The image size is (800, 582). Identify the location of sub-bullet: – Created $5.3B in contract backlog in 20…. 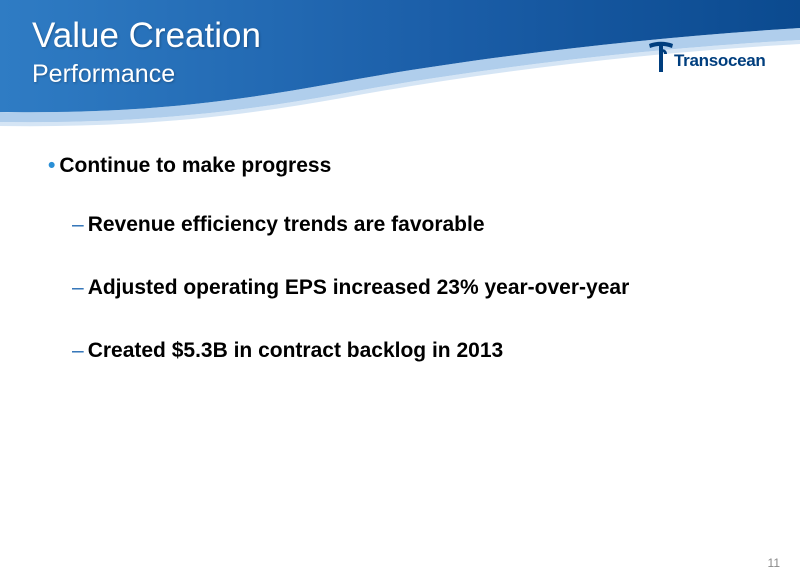
(350, 369).